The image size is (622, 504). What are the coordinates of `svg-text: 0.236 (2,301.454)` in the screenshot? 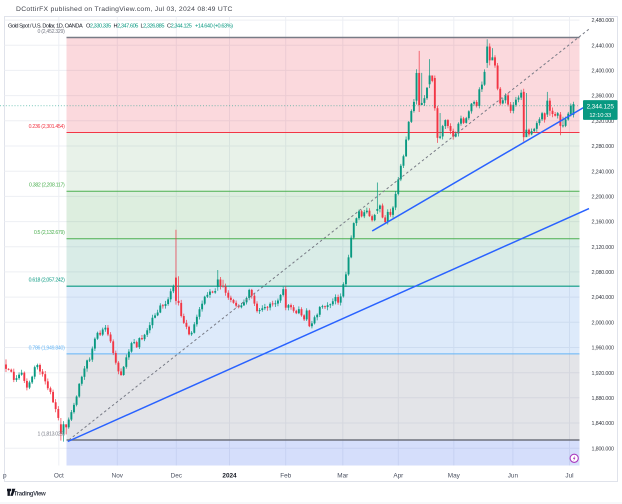 It's located at (47, 127).